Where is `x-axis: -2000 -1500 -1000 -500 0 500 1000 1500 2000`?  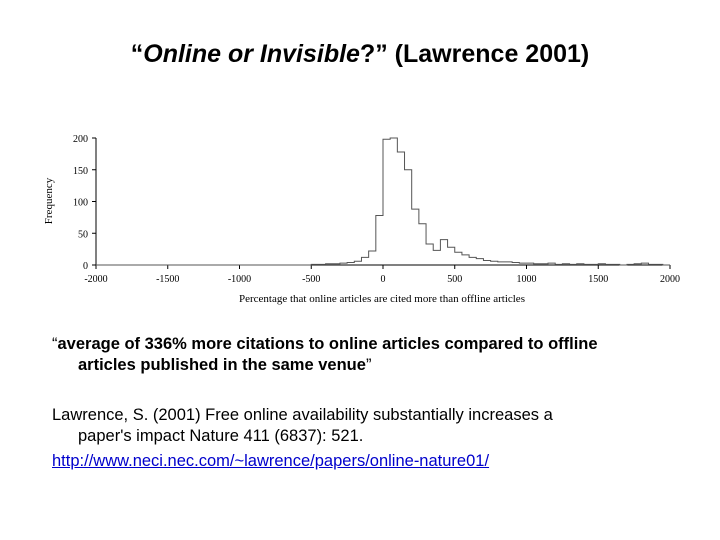
x-axis: -2000 -1500 -1000 -500 0 500 1000 1500 2000 is located at coordinates (382, 274).